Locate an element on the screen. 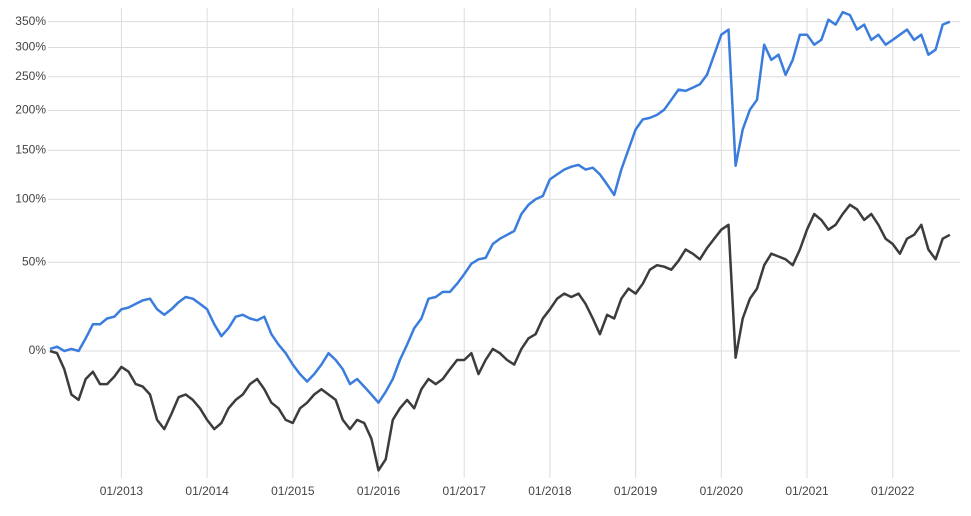 This screenshot has width=971, height=516. x-tick-label: 01/2022 is located at coordinates (893, 491).